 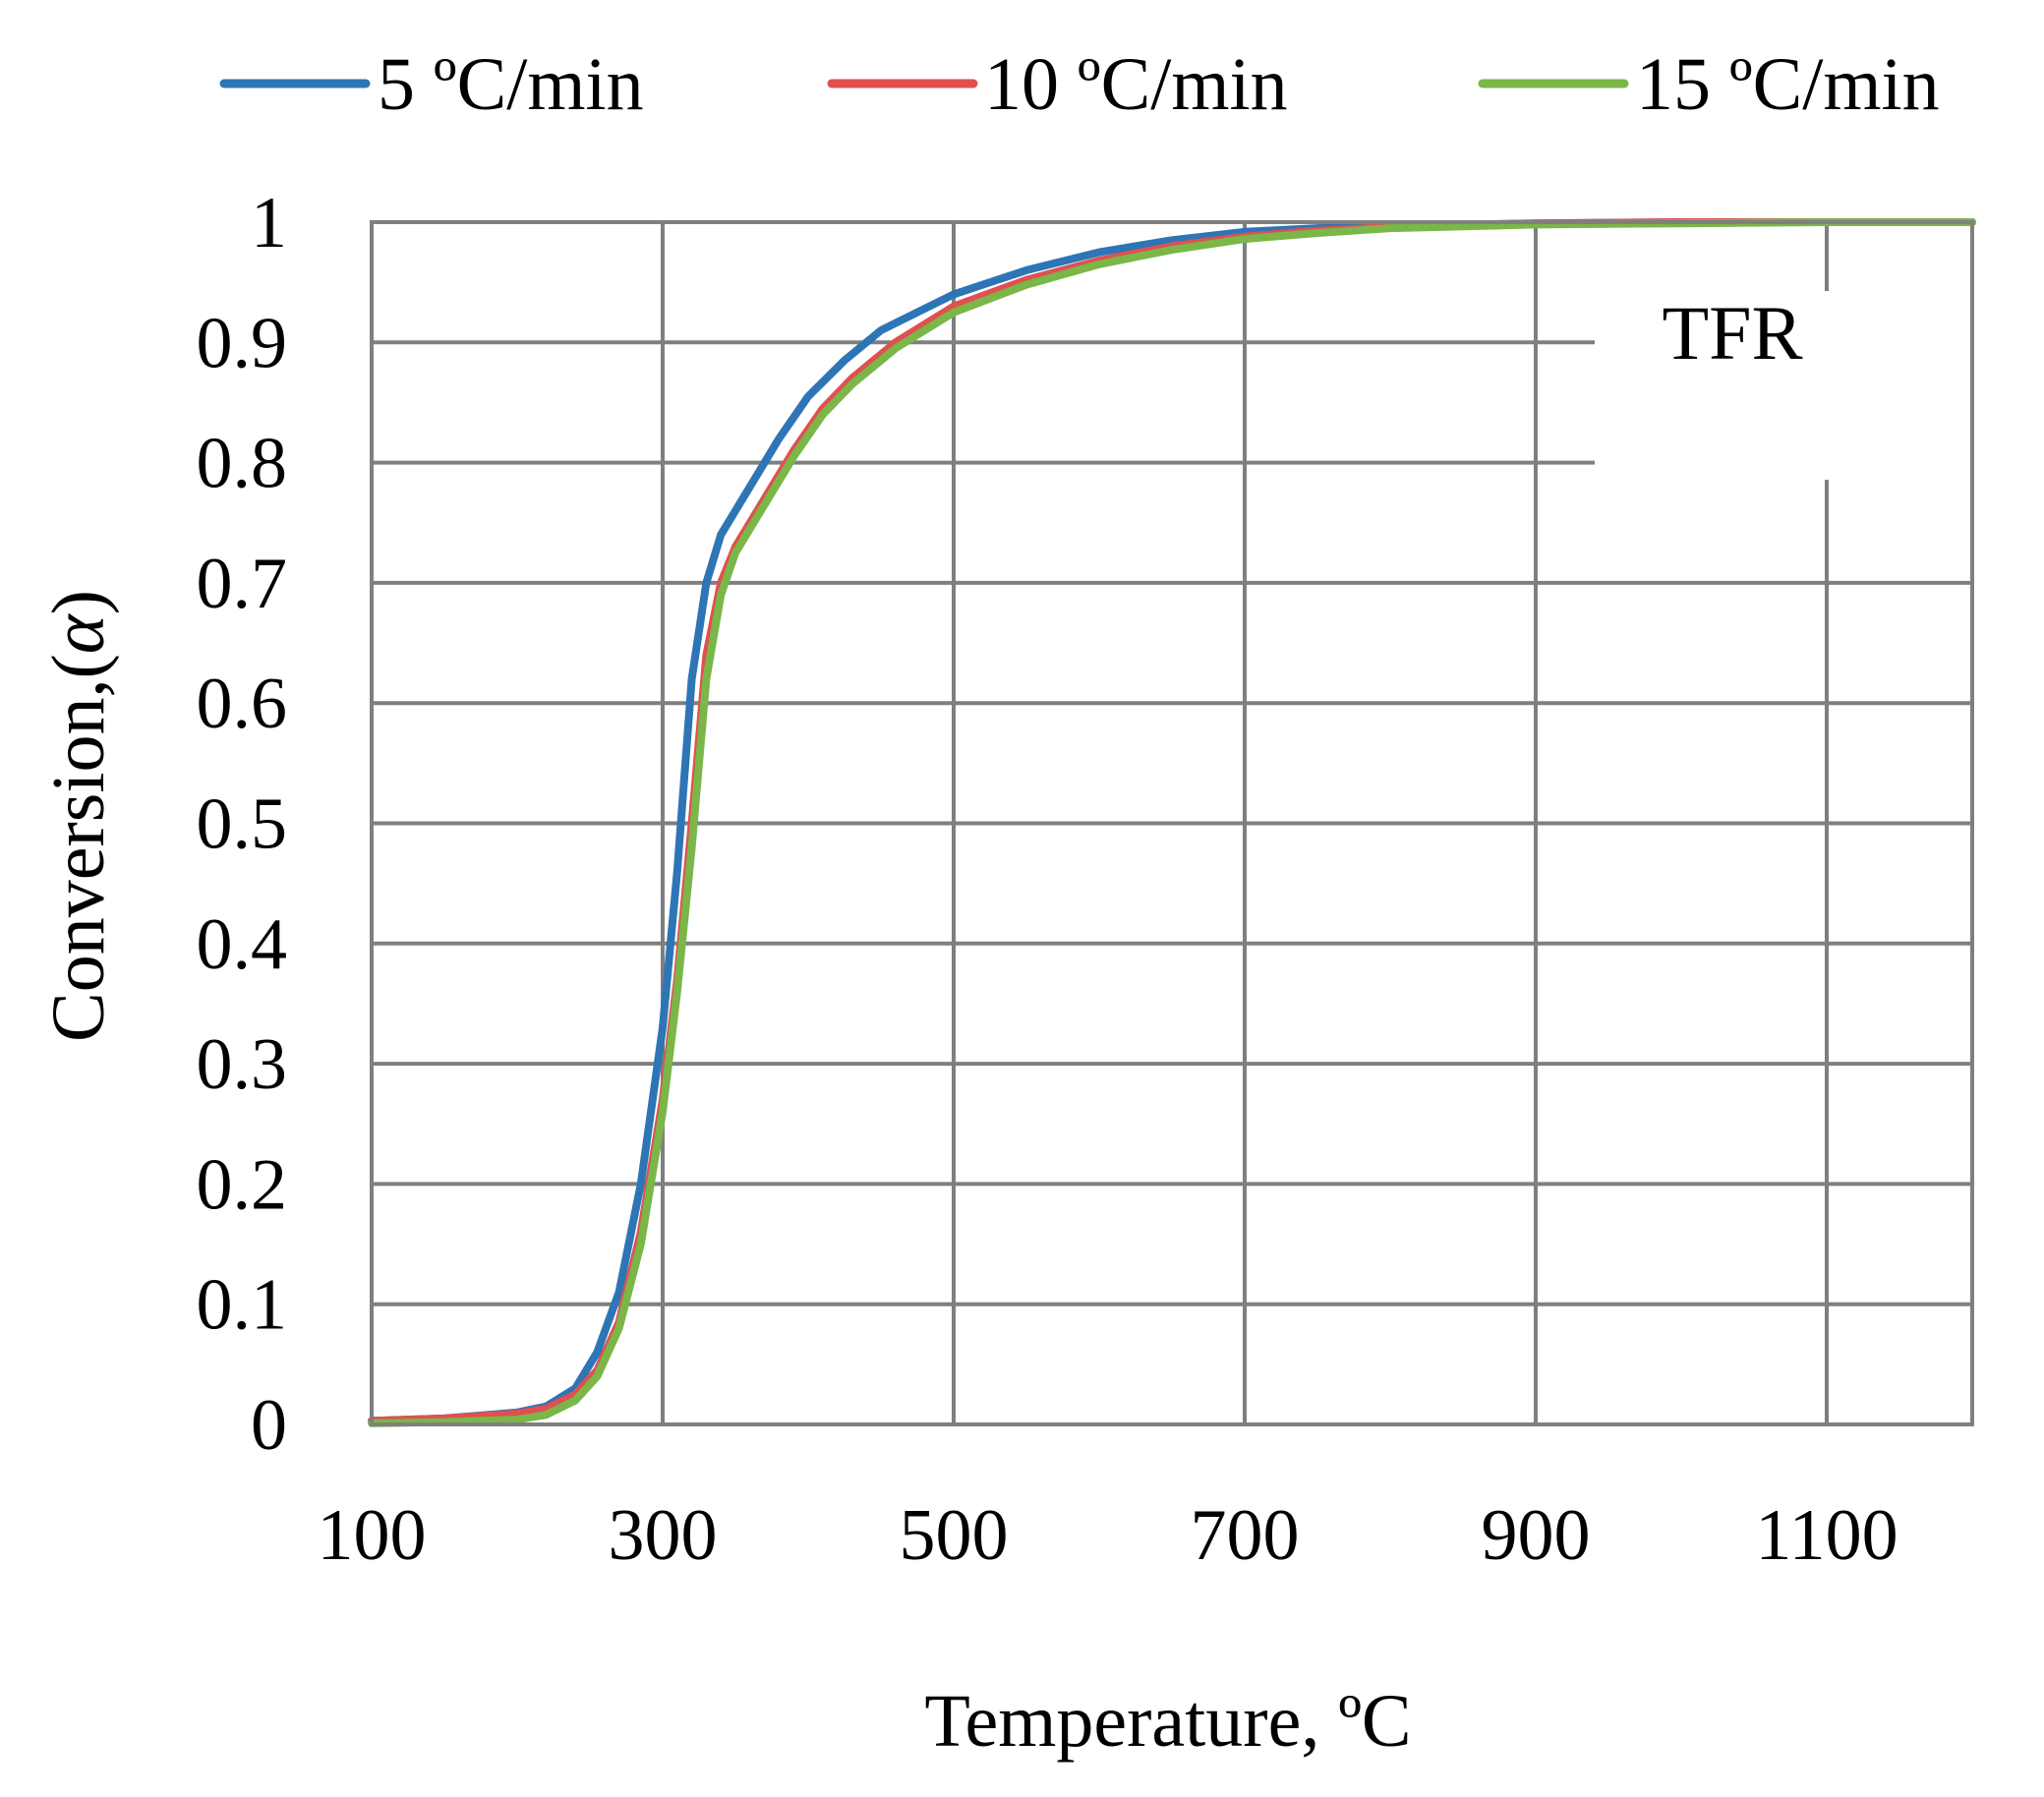 I want to click on legend: 5 ºC/min 10 ºC/min 15 ºC/min, so click(x=1079, y=84).